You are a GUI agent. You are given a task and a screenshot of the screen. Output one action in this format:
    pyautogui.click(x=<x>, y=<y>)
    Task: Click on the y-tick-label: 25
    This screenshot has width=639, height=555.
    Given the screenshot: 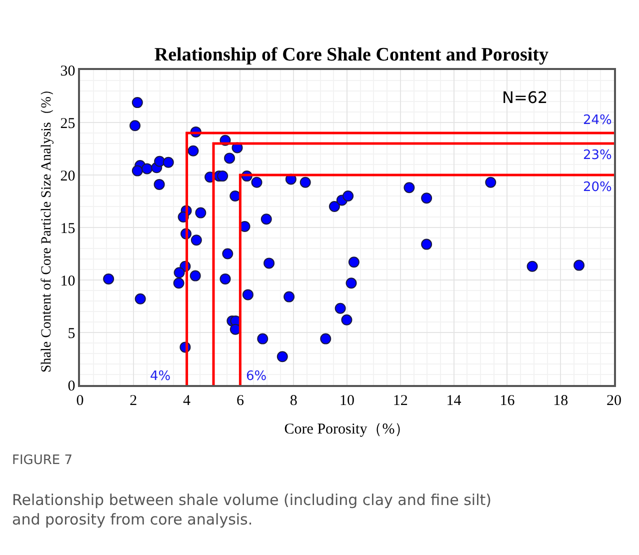 What is the action you would take?
    pyautogui.click(x=68, y=124)
    